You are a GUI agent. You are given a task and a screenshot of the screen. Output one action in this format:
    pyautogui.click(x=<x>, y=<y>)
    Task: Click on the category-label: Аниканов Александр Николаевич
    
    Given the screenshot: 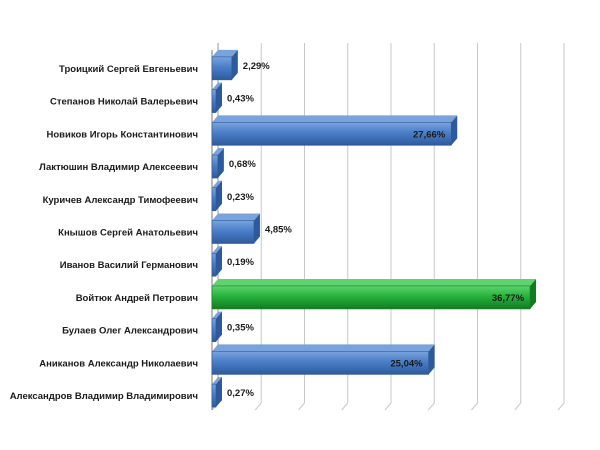 What is the action you would take?
    pyautogui.click(x=118, y=363)
    